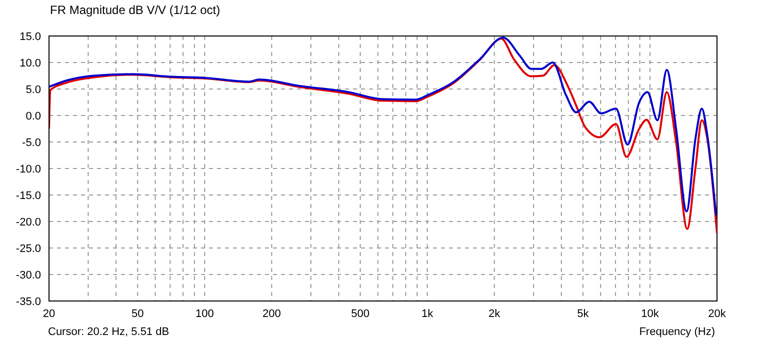 This screenshot has width=765, height=362. Describe the element at coordinates (650, 314) in the screenshot. I see `x-tick-label: 10k` at that location.